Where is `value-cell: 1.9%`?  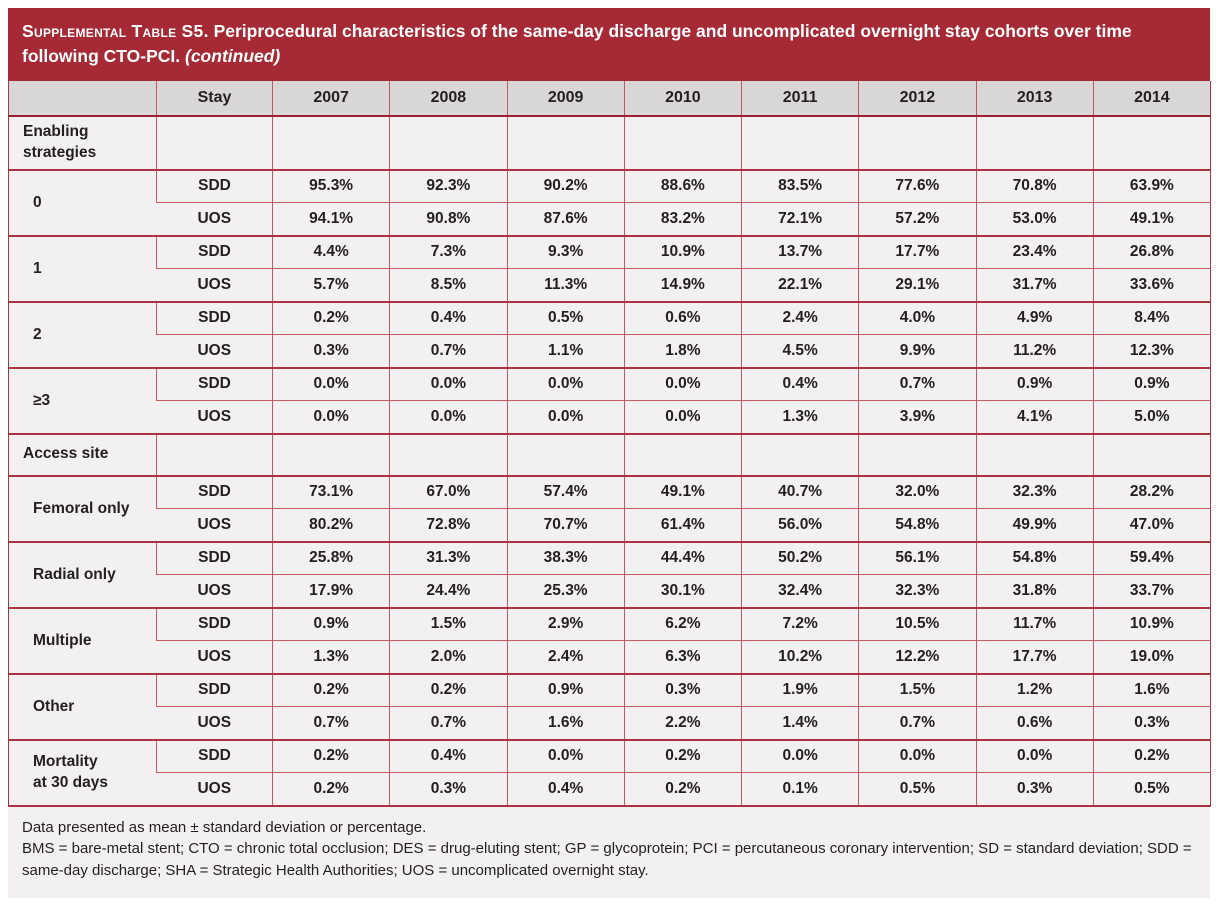 value-cell: 1.9% is located at coordinates (799, 689).